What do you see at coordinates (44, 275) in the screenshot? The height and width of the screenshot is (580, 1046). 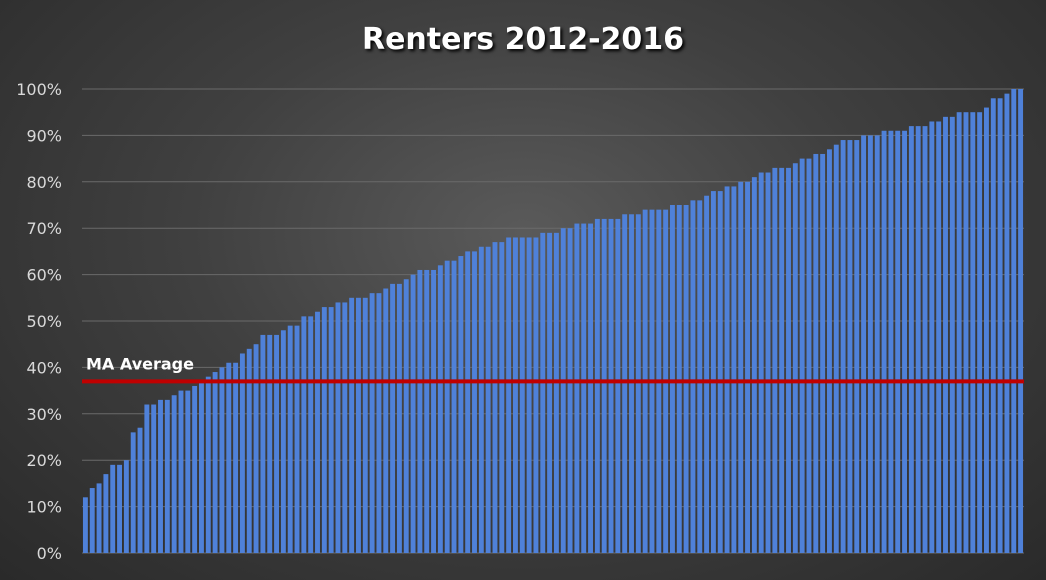 I see `y-tick-label: 60%` at bounding box center [44, 275].